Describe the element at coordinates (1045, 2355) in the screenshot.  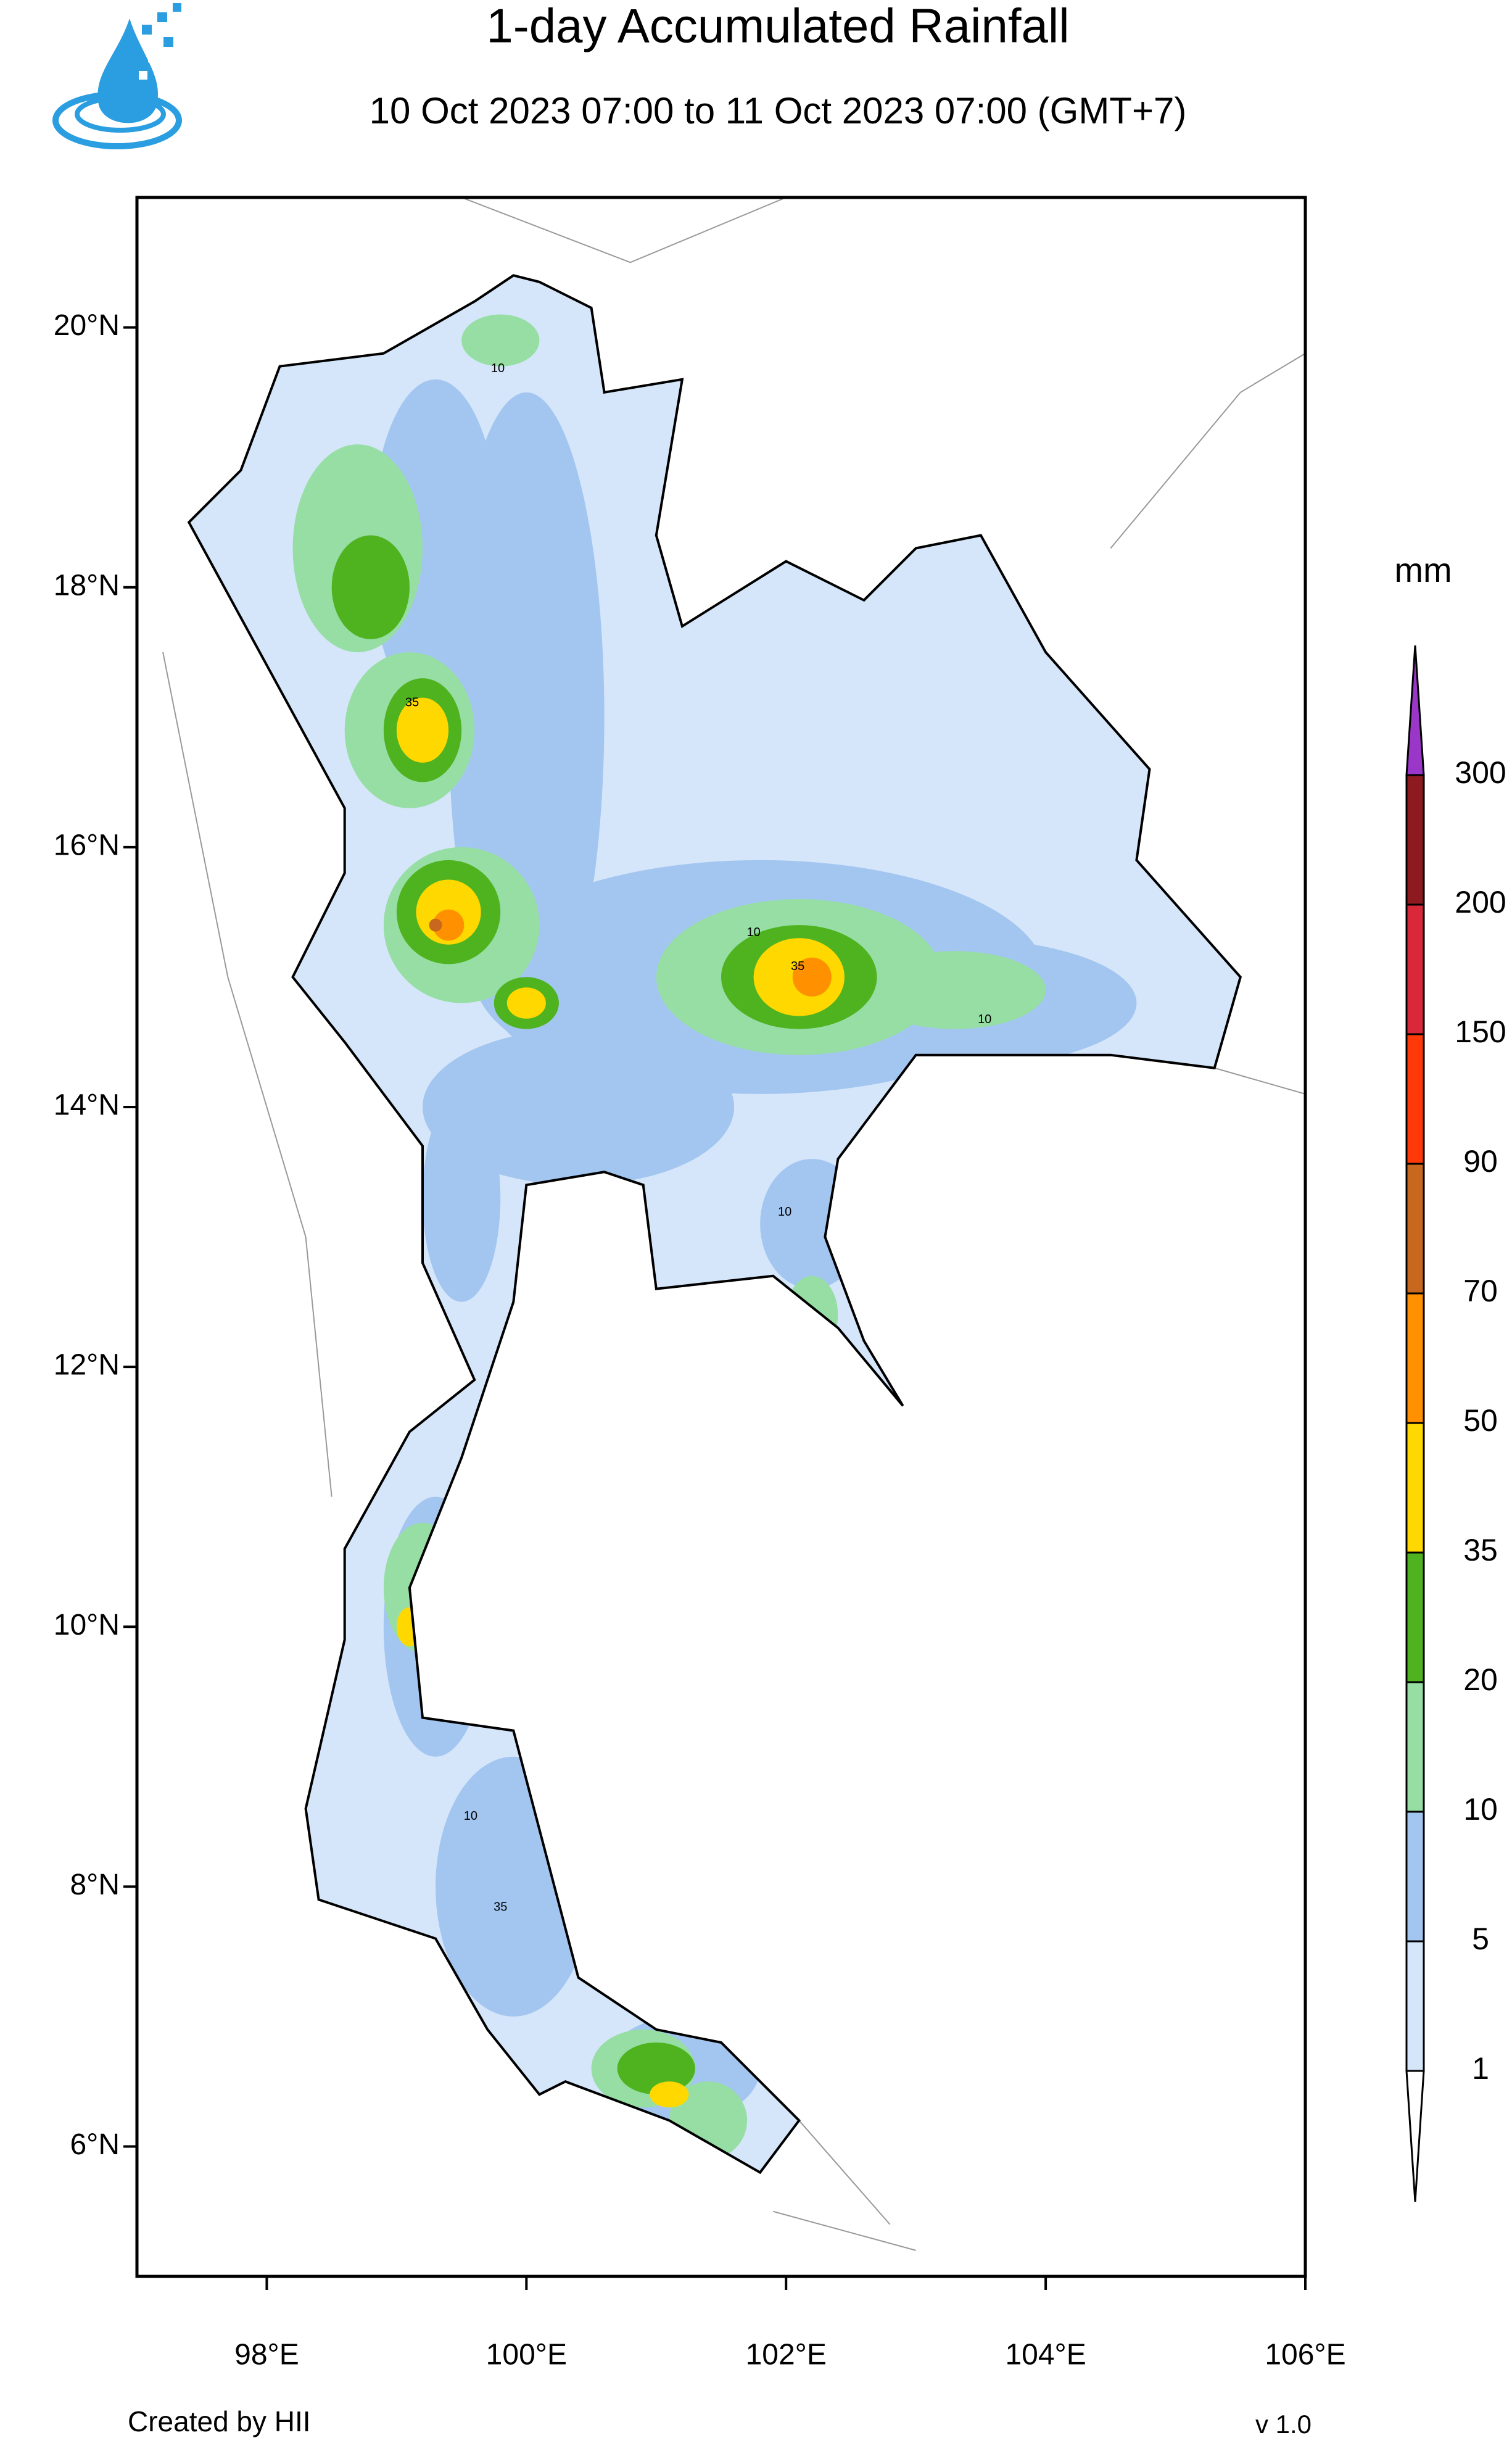
I see `x-tick-label: 104°E` at that location.